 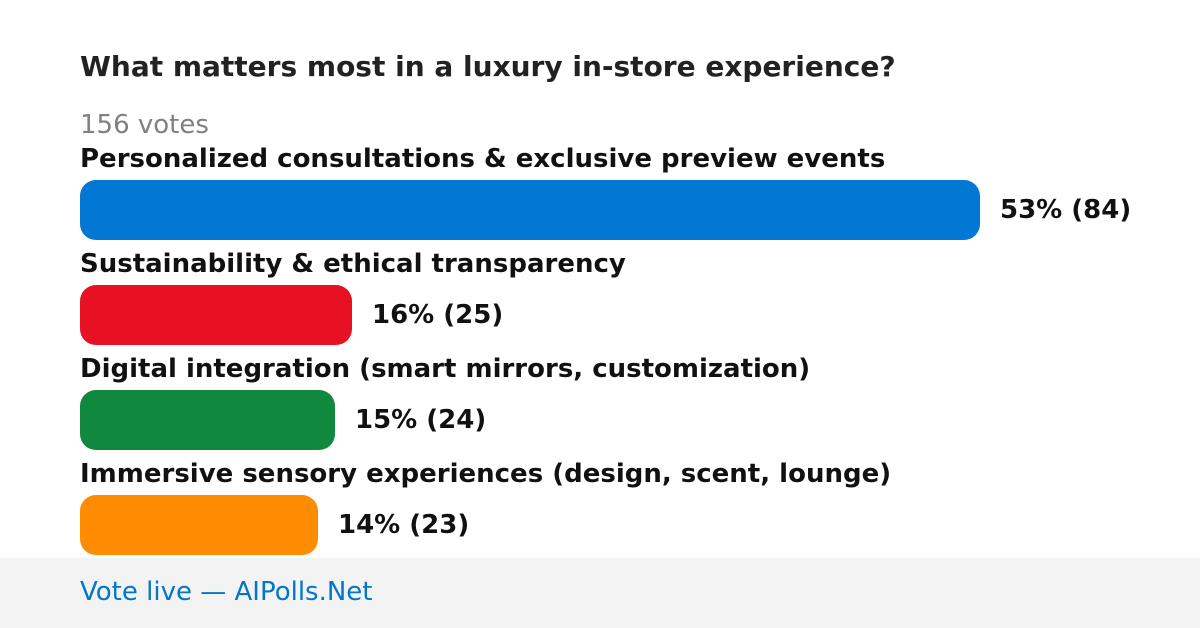 What do you see at coordinates (438, 315) in the screenshot?
I see `result-value-label: 16% (25)` at bounding box center [438, 315].